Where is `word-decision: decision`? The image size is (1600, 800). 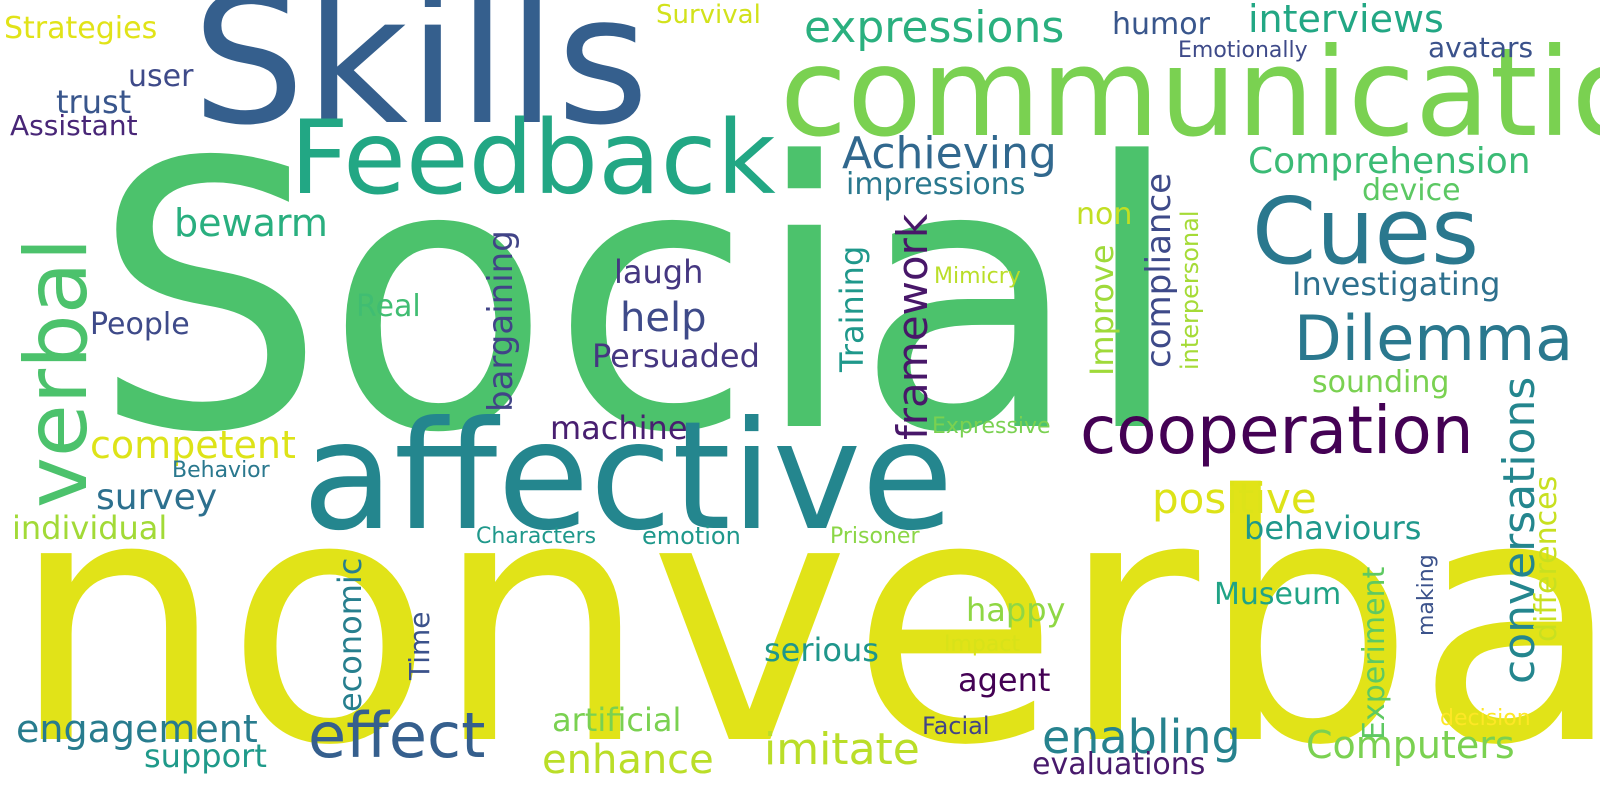 word-decision: decision is located at coordinates (1485, 718).